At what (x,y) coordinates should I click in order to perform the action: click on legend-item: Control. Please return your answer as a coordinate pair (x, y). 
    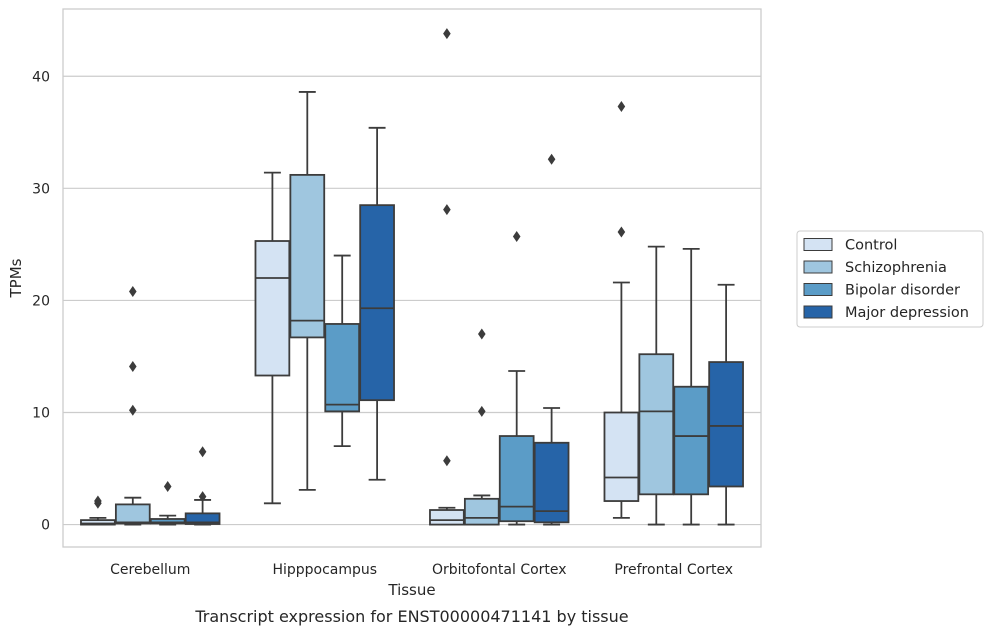
    Looking at the image, I should click on (850, 246).